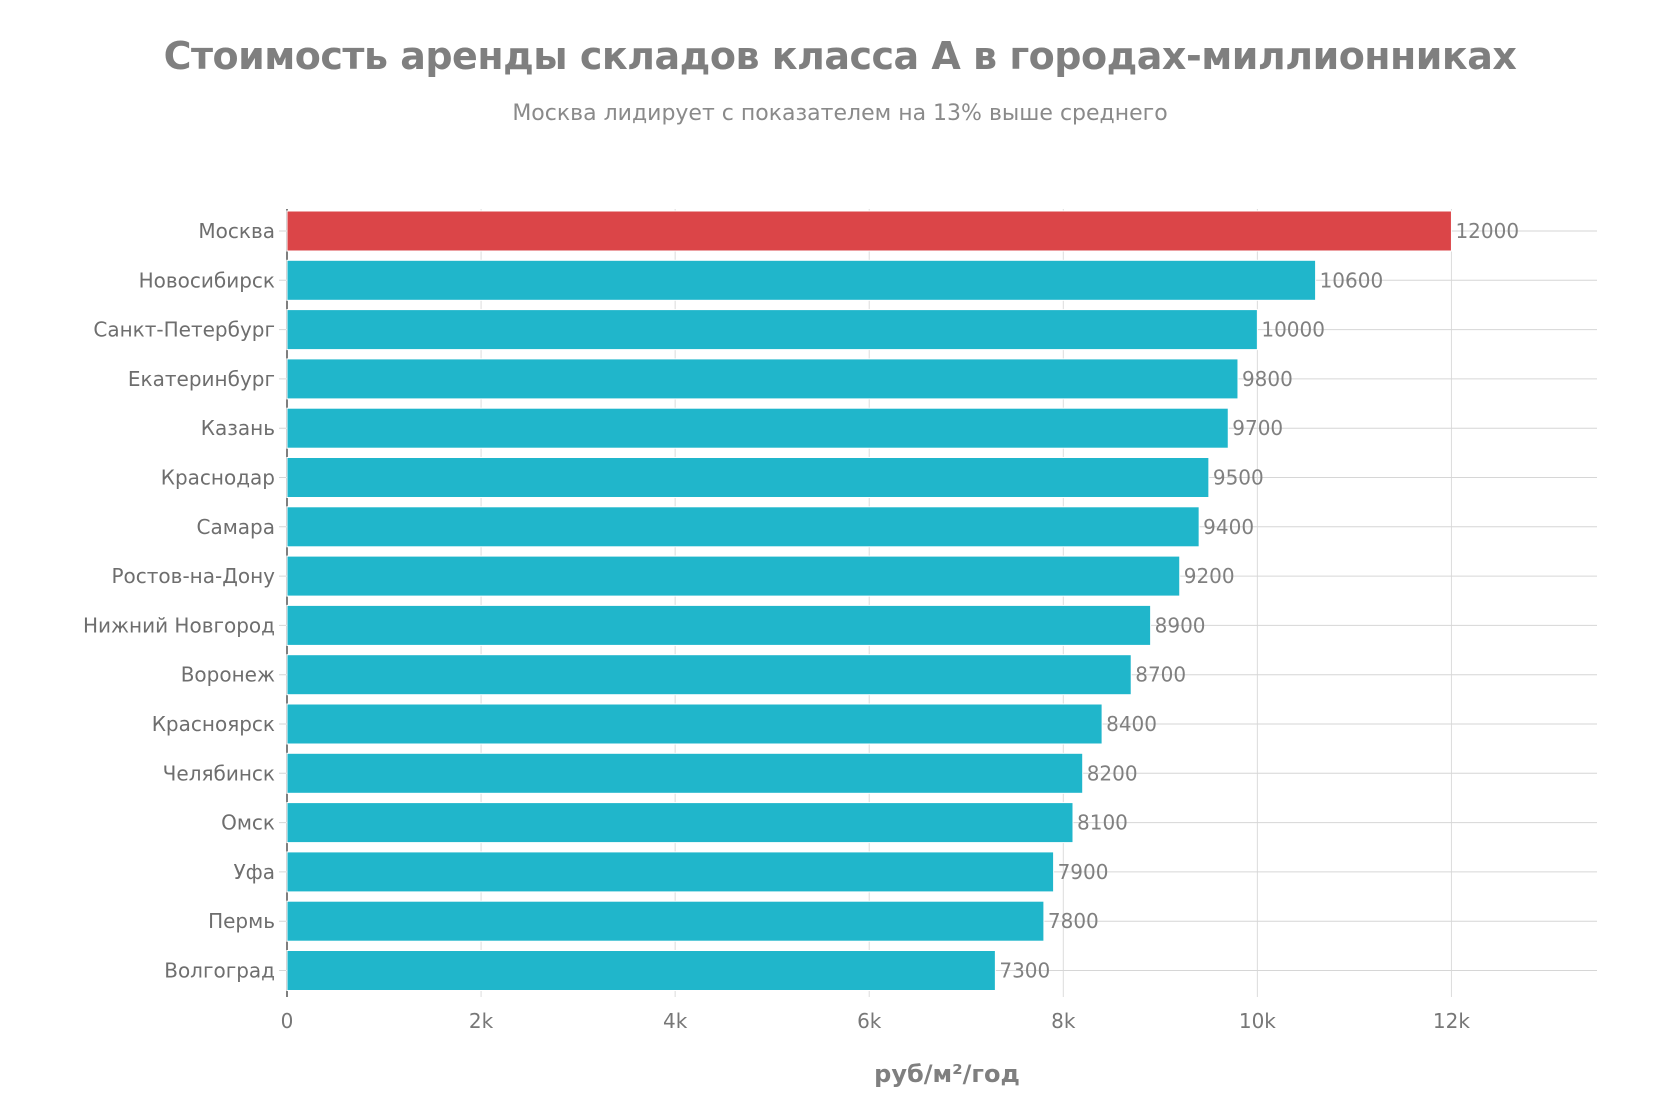 Image resolution: width=1680 pixels, height=1120 pixels. What do you see at coordinates (248, 823) in the screenshot?
I see `category-label: Омск` at bounding box center [248, 823].